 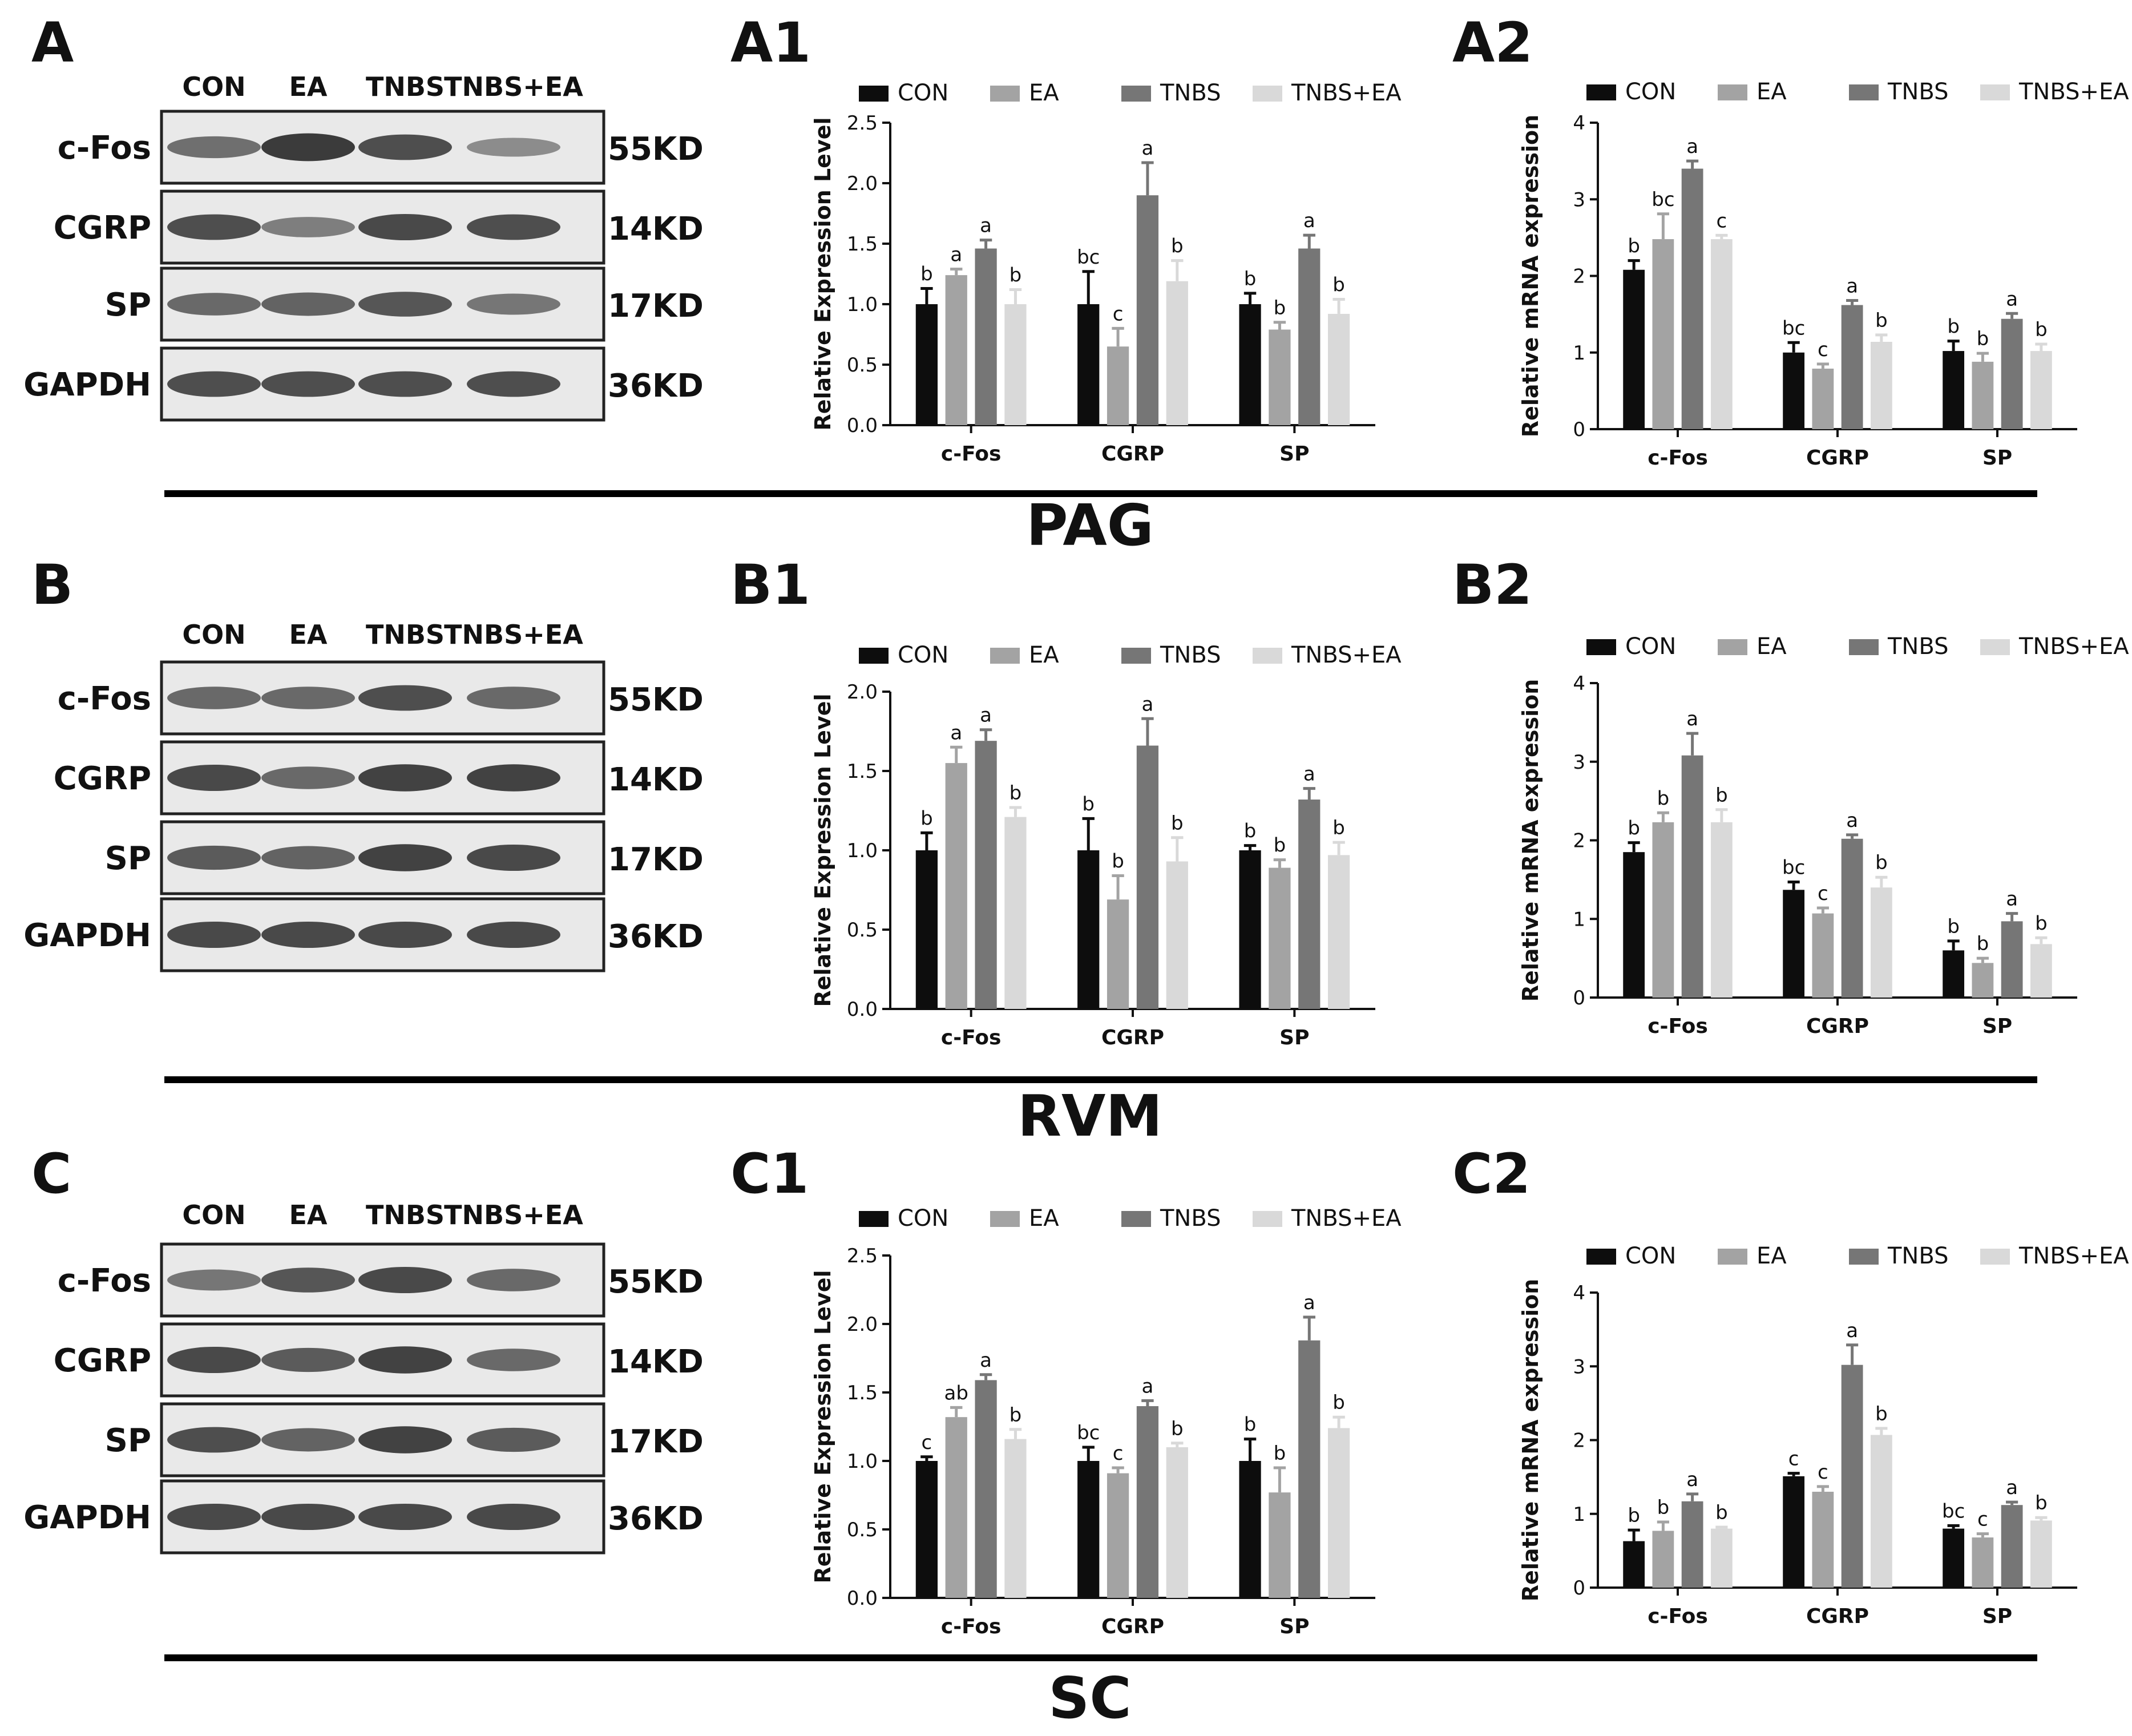 I want to click on chart-panel-letter: C1, so click(x=769, y=1174).